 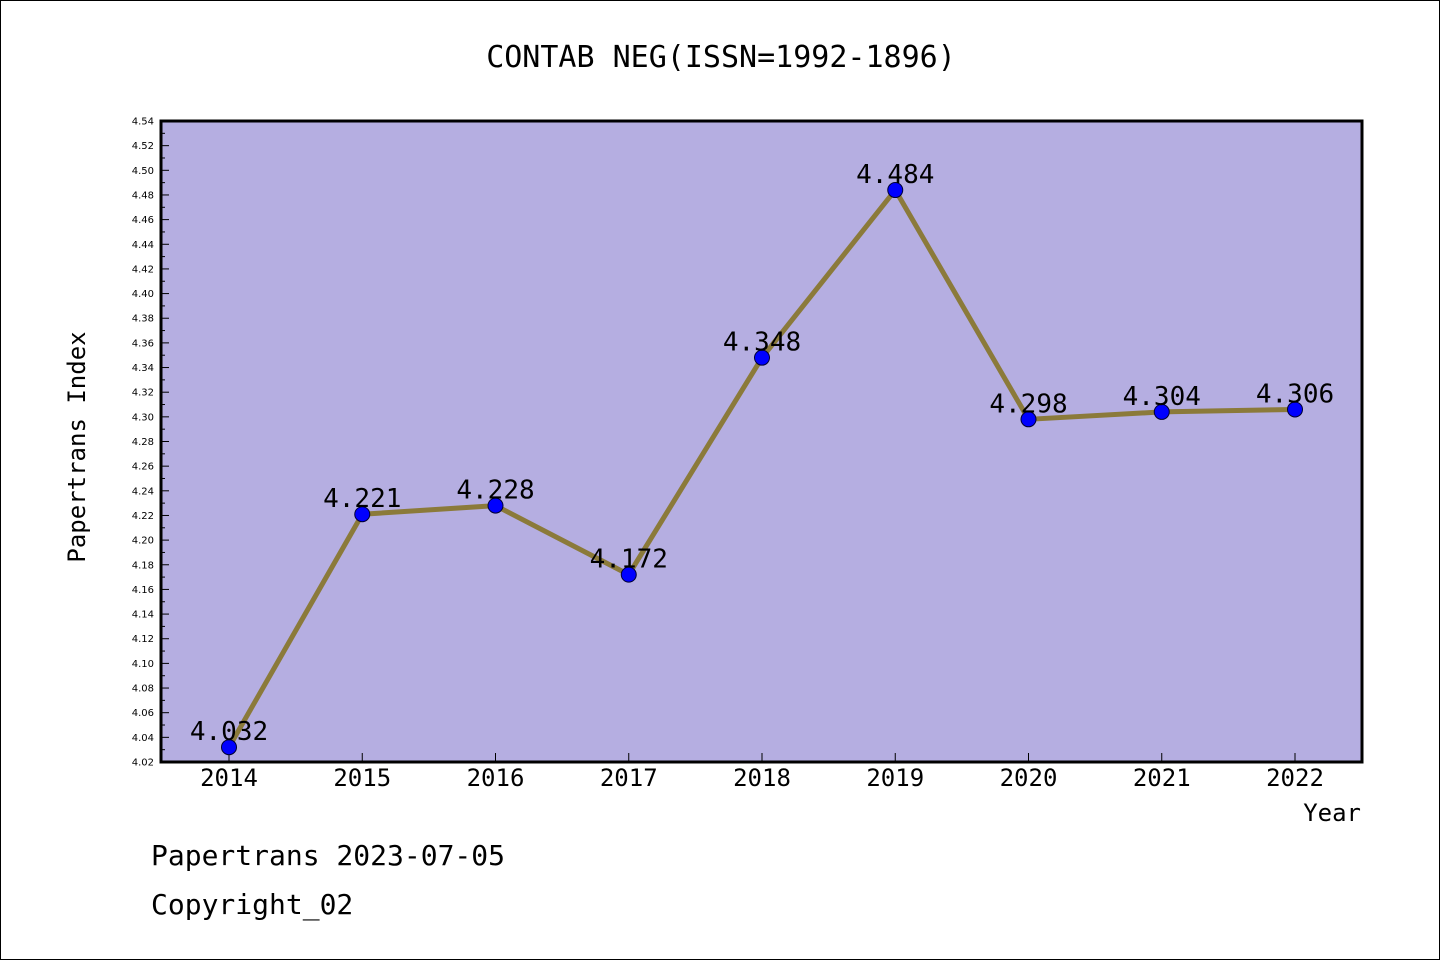 I want to click on x-tick-label: 2015, so click(x=362, y=778).